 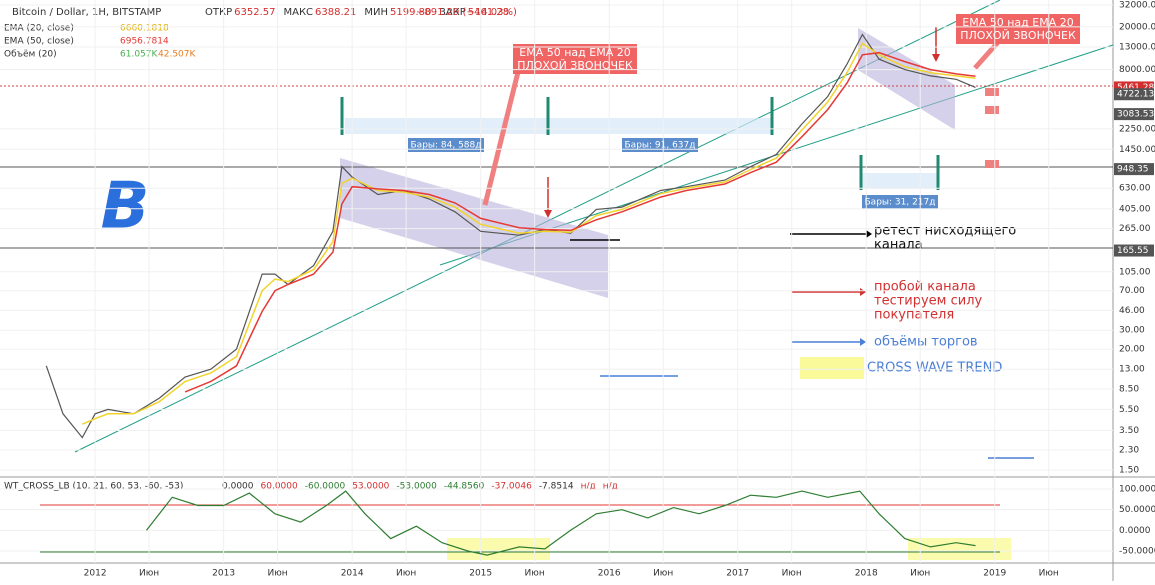 What do you see at coordinates (1132, 291) in the screenshot?
I see `y-tick-label: 70.00` at bounding box center [1132, 291].